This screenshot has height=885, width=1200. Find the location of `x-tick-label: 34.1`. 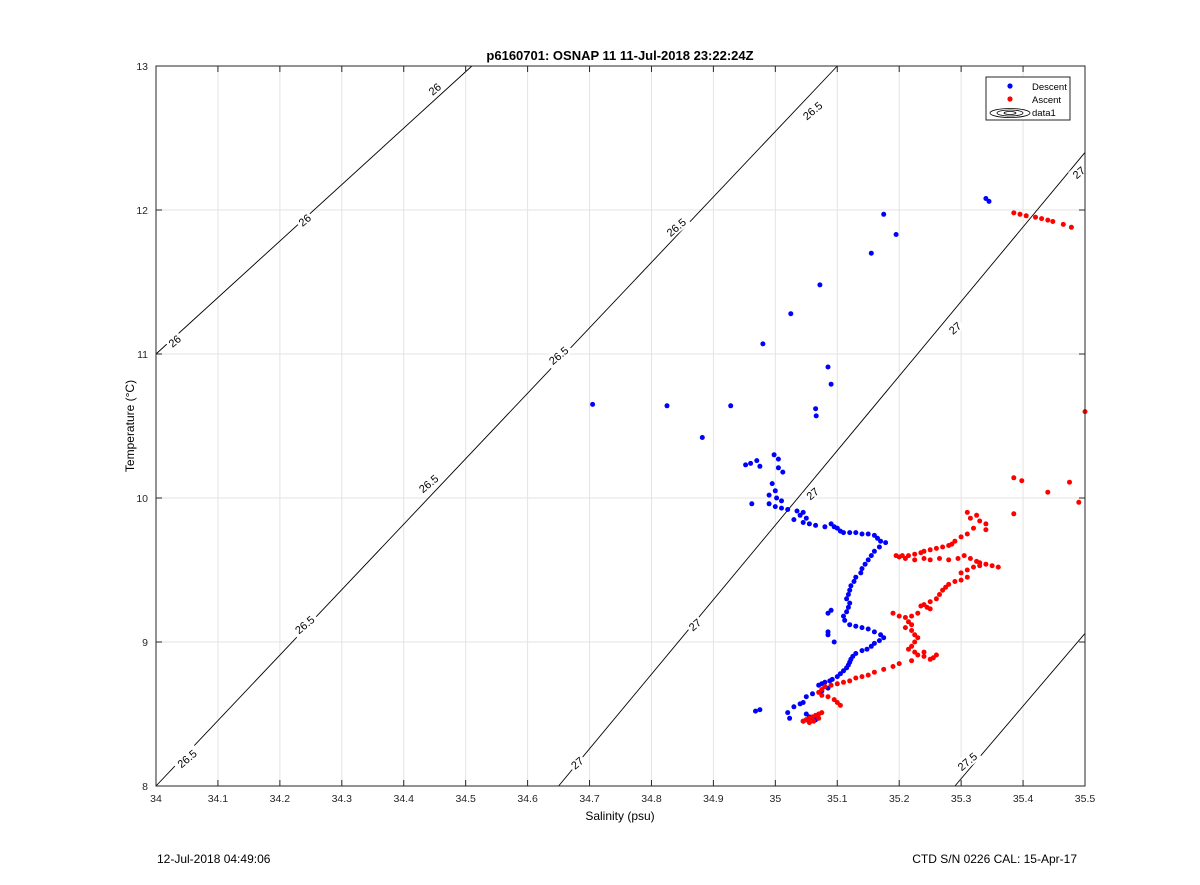

x-tick-label: 34.1 is located at coordinates (218, 799).